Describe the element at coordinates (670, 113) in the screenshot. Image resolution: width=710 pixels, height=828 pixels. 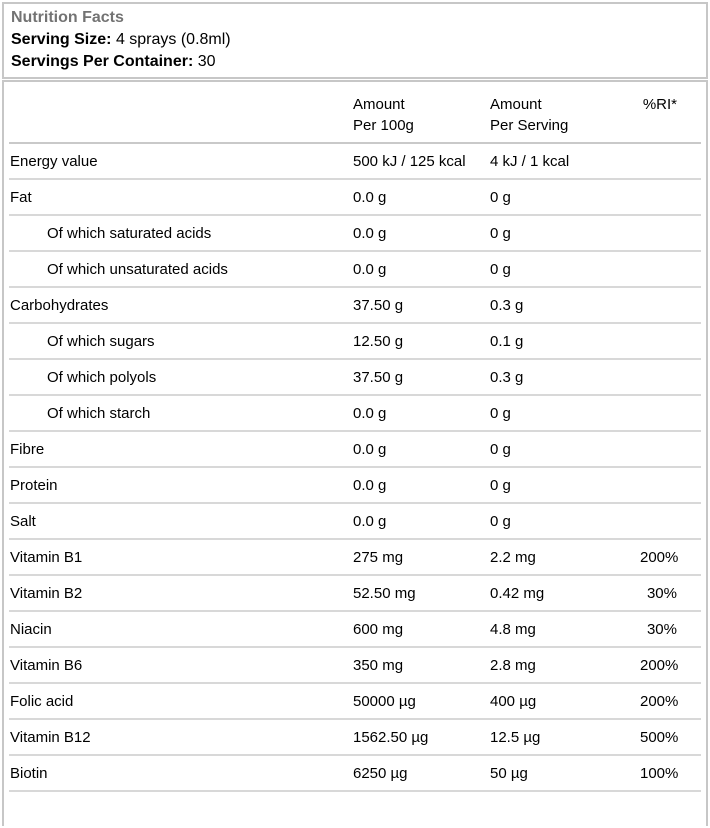
I see `column-header-ri-percent: %RI*` at that location.